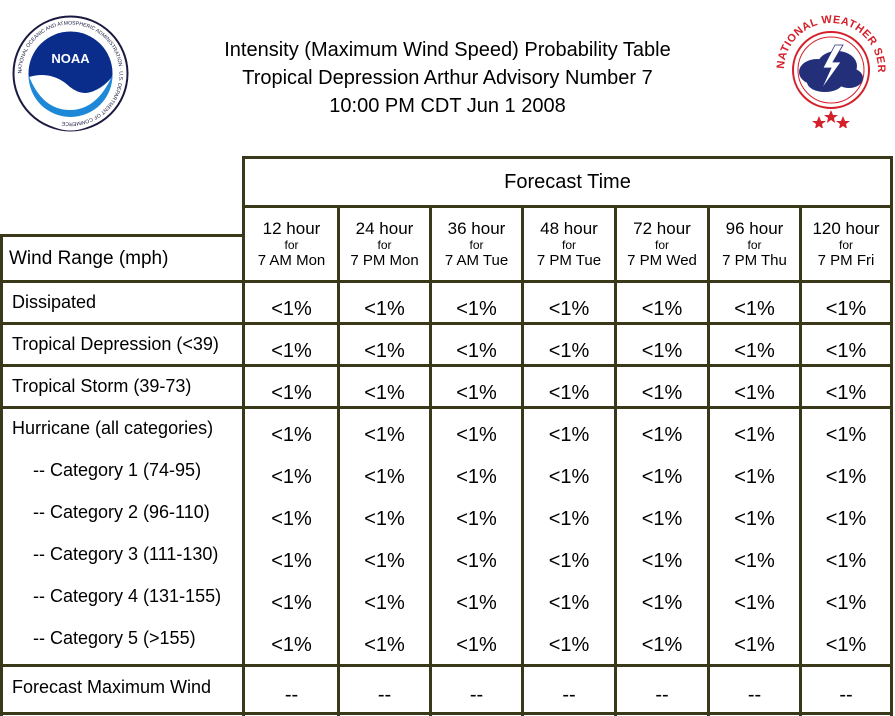 This screenshot has width=895, height=716. What do you see at coordinates (754, 260) in the screenshot?
I see `column-time: 7 PM Thu` at bounding box center [754, 260].